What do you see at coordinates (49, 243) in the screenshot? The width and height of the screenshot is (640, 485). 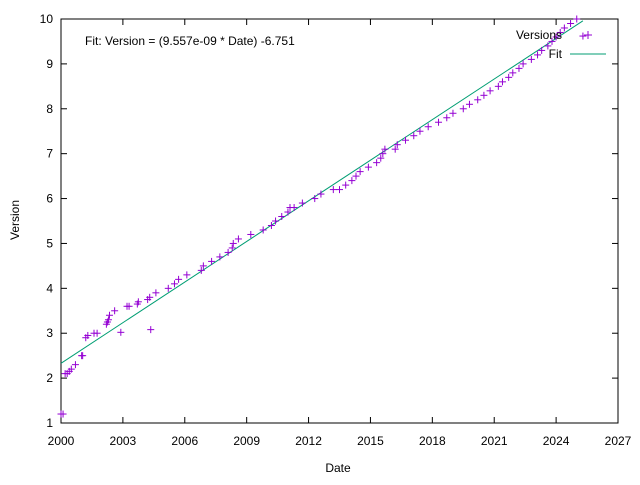 I see `y-tick-label: 5` at bounding box center [49, 243].